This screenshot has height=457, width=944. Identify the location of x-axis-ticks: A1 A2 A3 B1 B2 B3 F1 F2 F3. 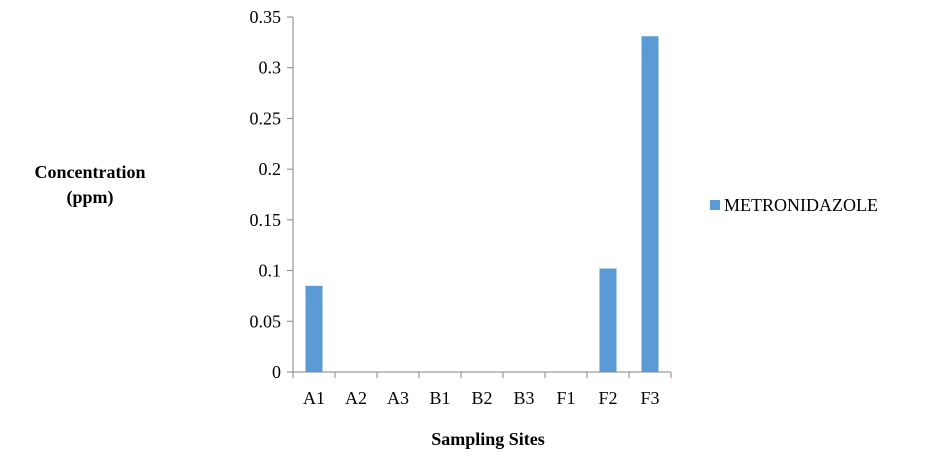
(482, 390).